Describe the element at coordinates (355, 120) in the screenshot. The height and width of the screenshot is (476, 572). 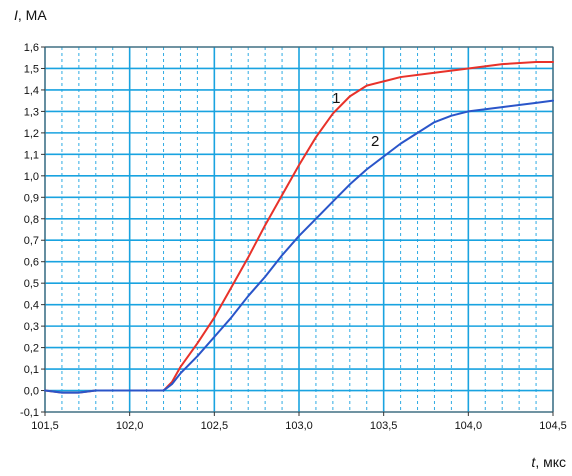
I see `curve-labels: 12` at that location.